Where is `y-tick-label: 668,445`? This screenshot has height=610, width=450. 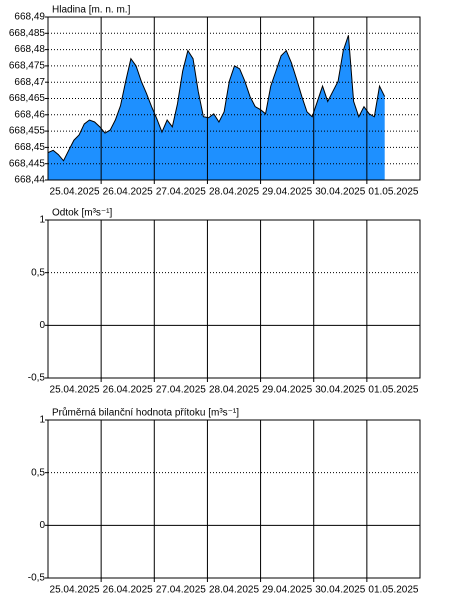
y-tick-label: 668,445 is located at coordinates (27, 163).